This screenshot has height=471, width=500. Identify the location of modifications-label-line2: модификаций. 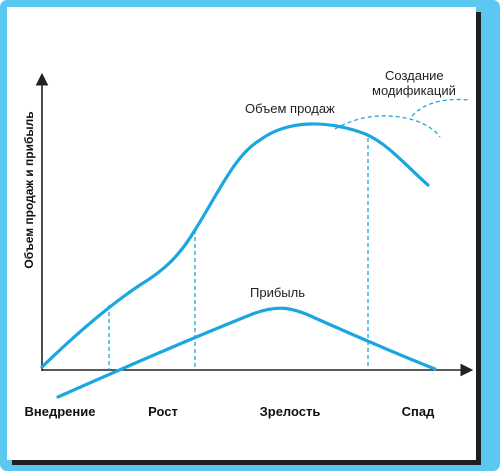
(414, 90).